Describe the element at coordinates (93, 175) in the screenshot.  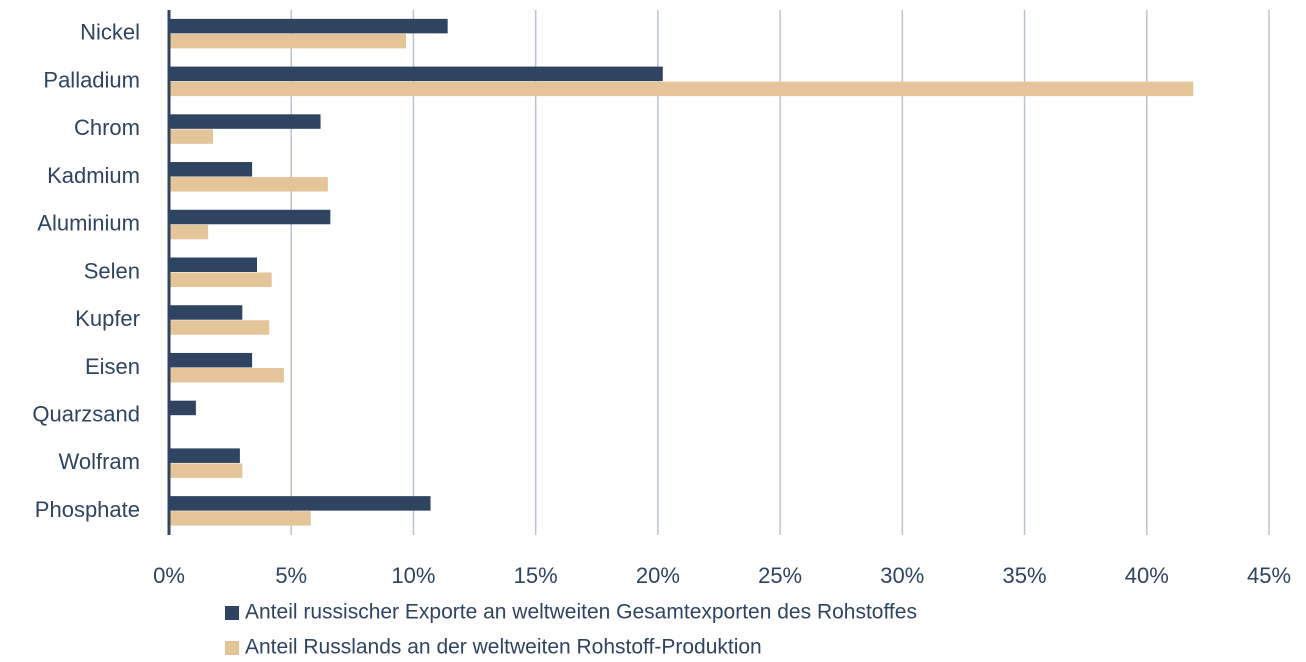
I see `y-tick-label: Kadmium` at that location.